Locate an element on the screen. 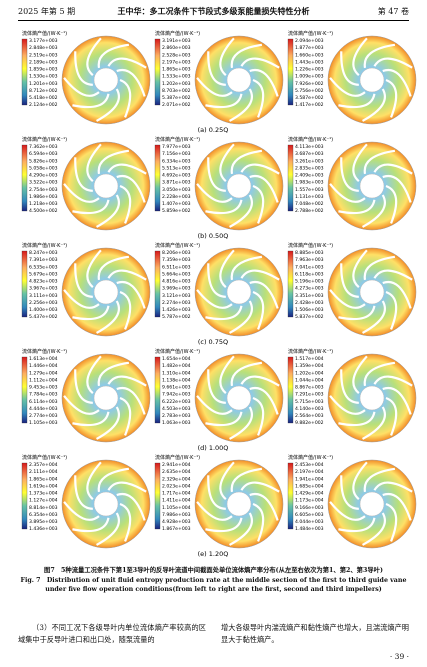 The image size is (427, 667). colorbar-label: 8.703e+002 is located at coordinates (176, 91).